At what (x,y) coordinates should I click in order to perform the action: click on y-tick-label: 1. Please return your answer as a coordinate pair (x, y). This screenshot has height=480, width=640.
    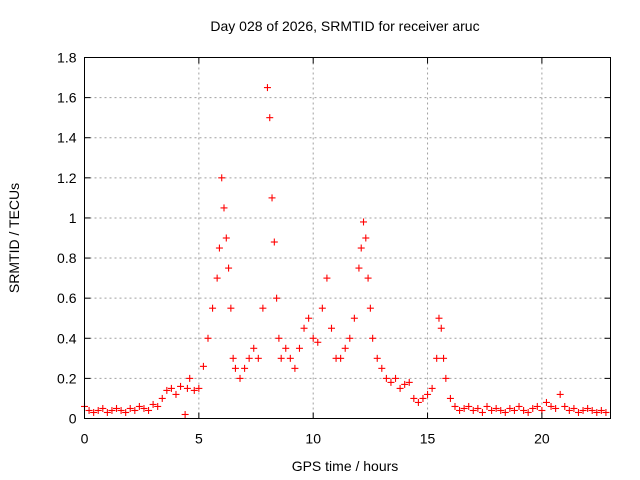
    Looking at the image, I should click on (73, 218).